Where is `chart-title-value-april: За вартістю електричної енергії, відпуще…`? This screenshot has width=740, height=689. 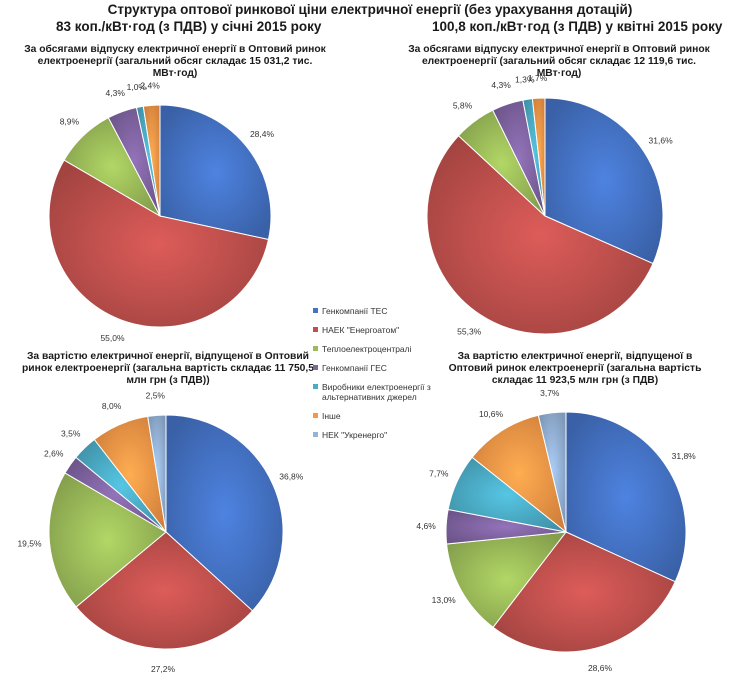
chart-title-value-april: За вартістю електричної енергії, відпуще… is located at coordinates (575, 368).